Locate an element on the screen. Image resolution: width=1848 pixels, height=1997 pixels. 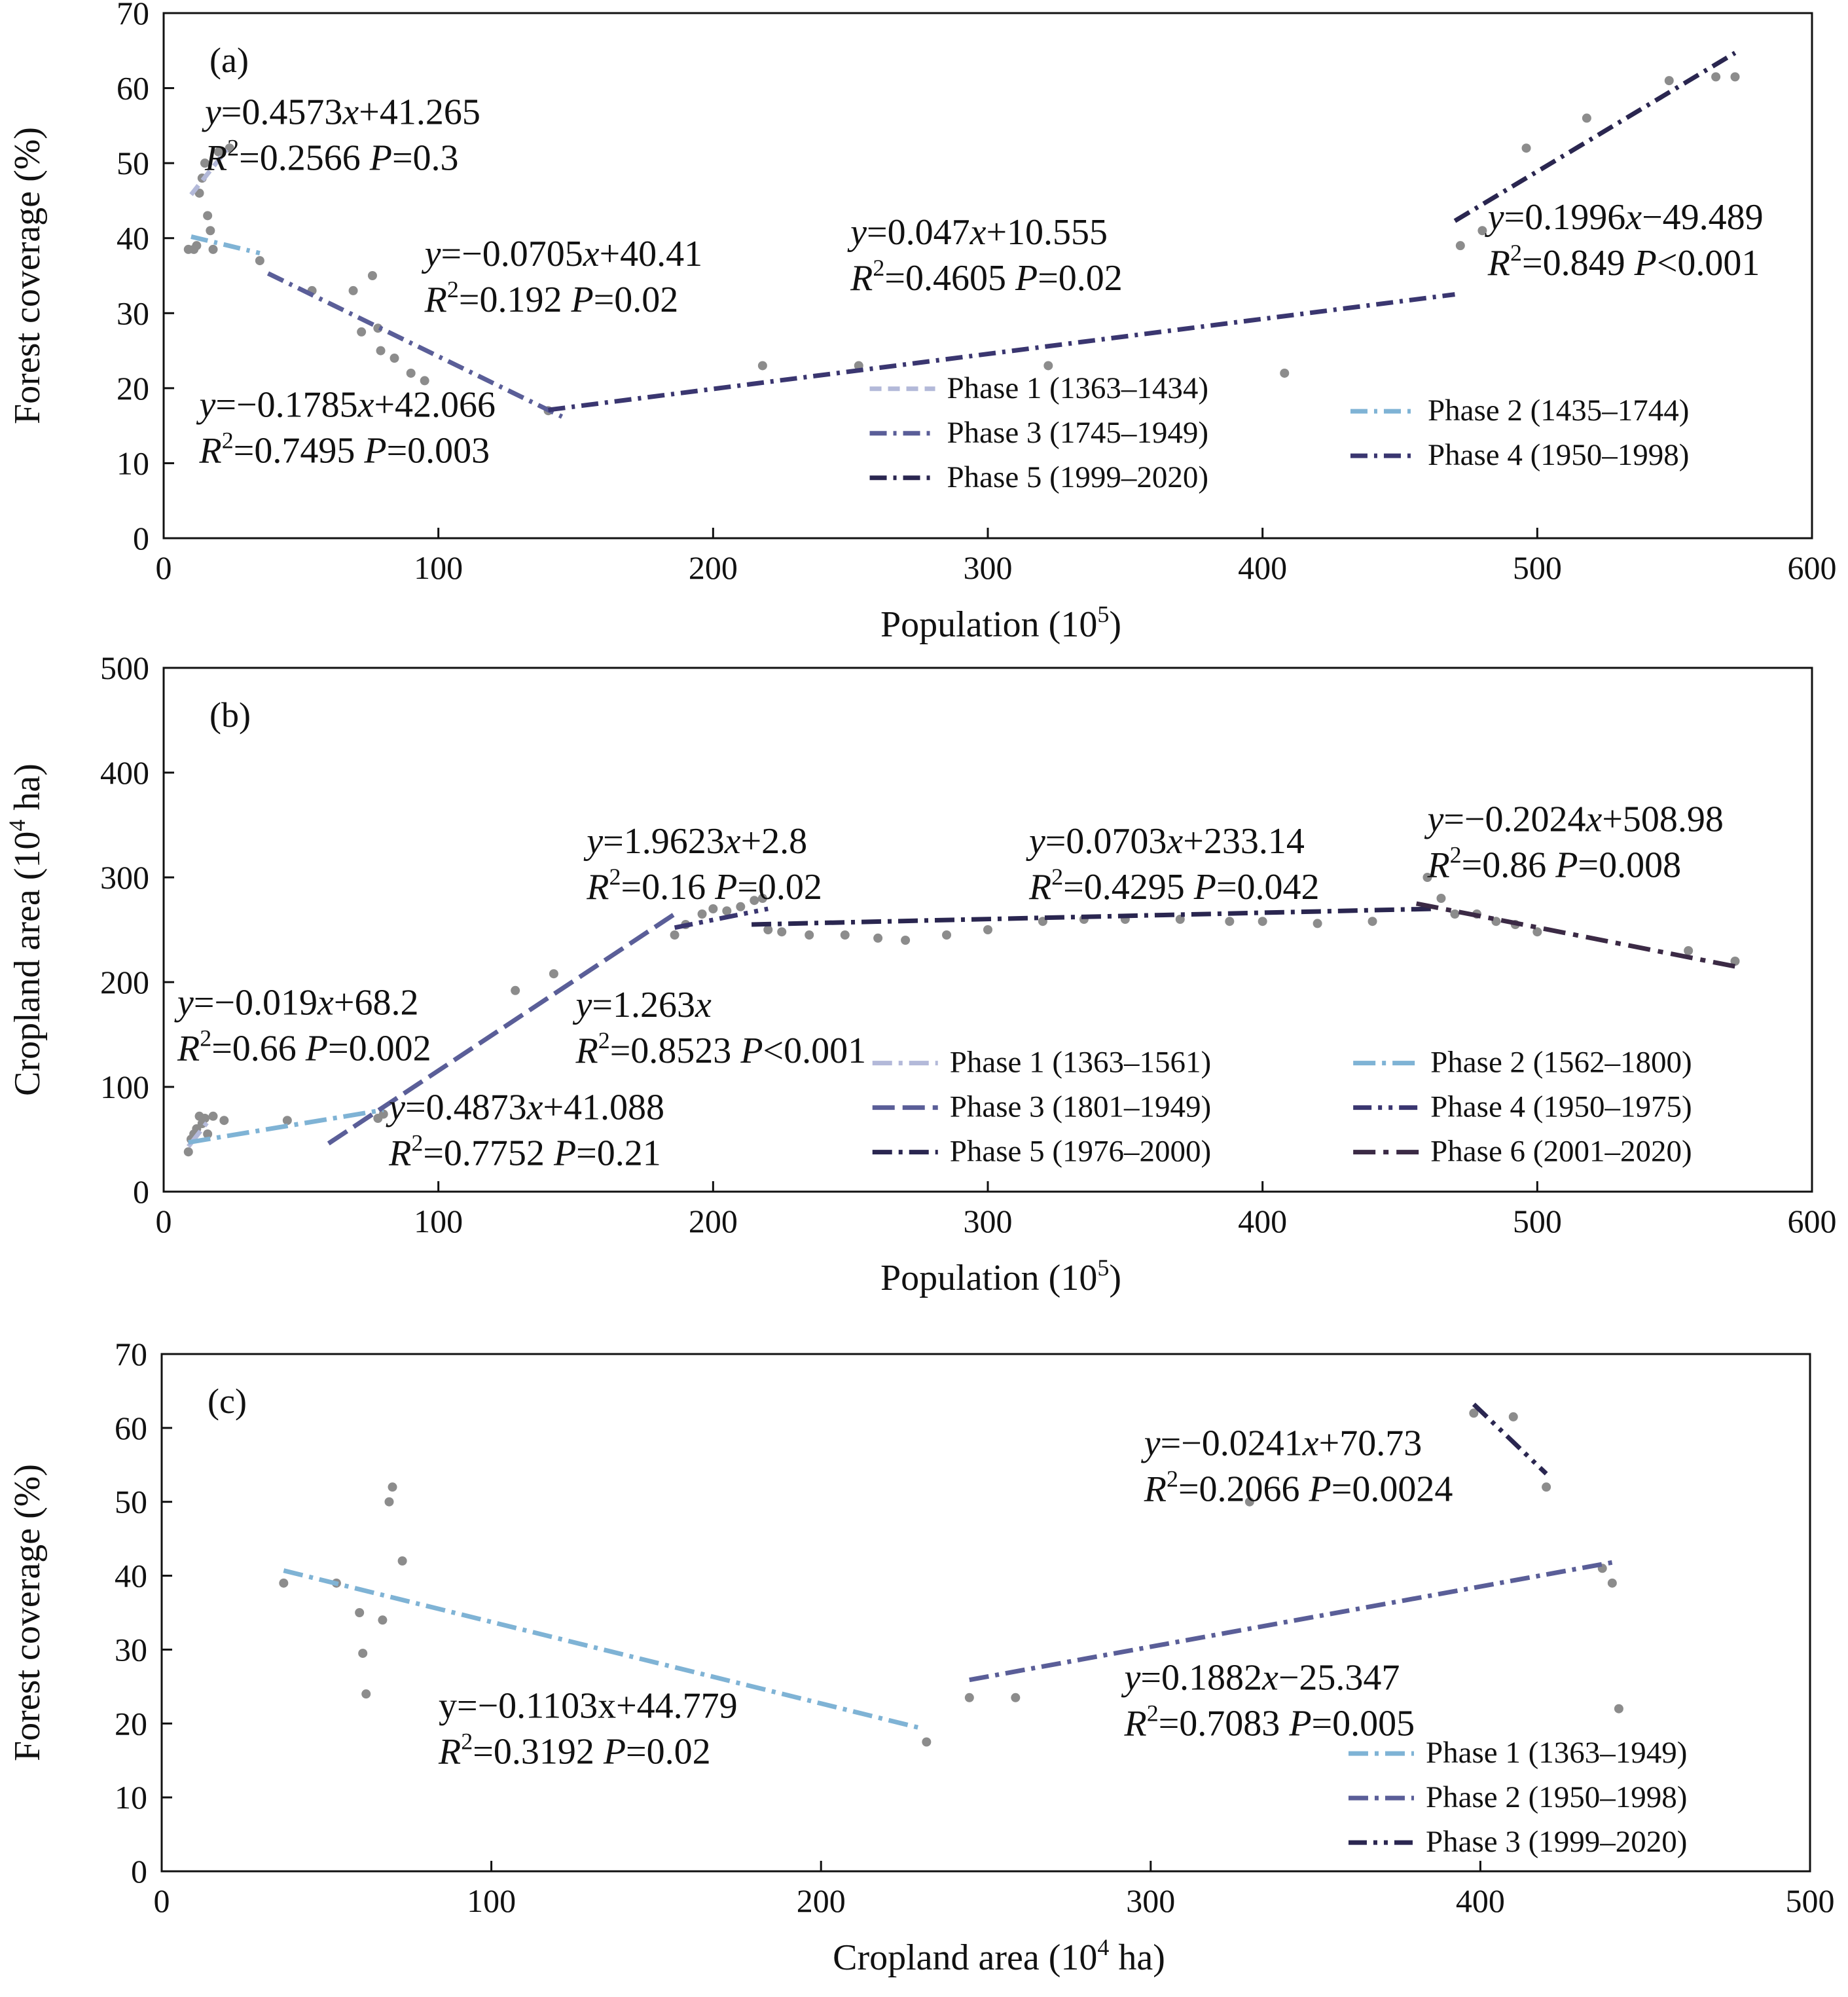
x-tick-label: 600 is located at coordinates (1812, 568).